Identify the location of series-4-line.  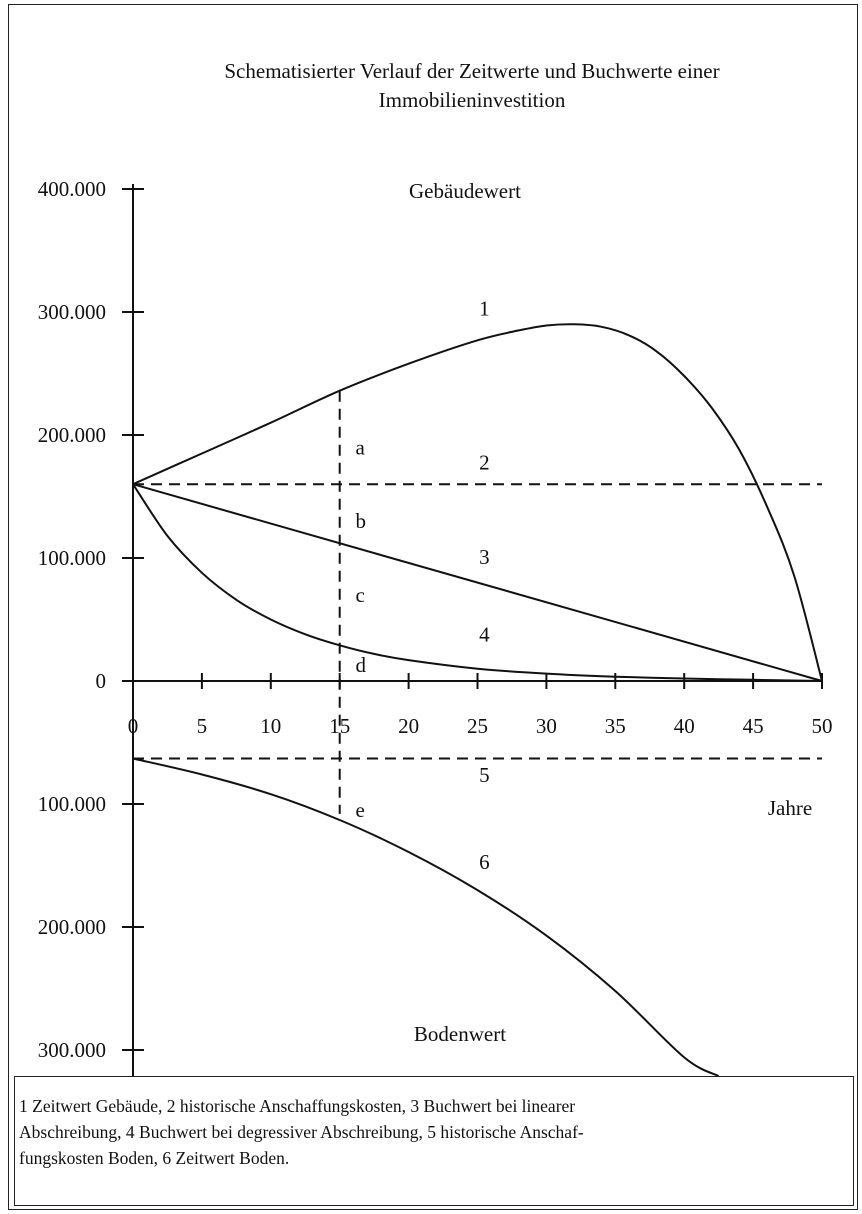
(477, 582).